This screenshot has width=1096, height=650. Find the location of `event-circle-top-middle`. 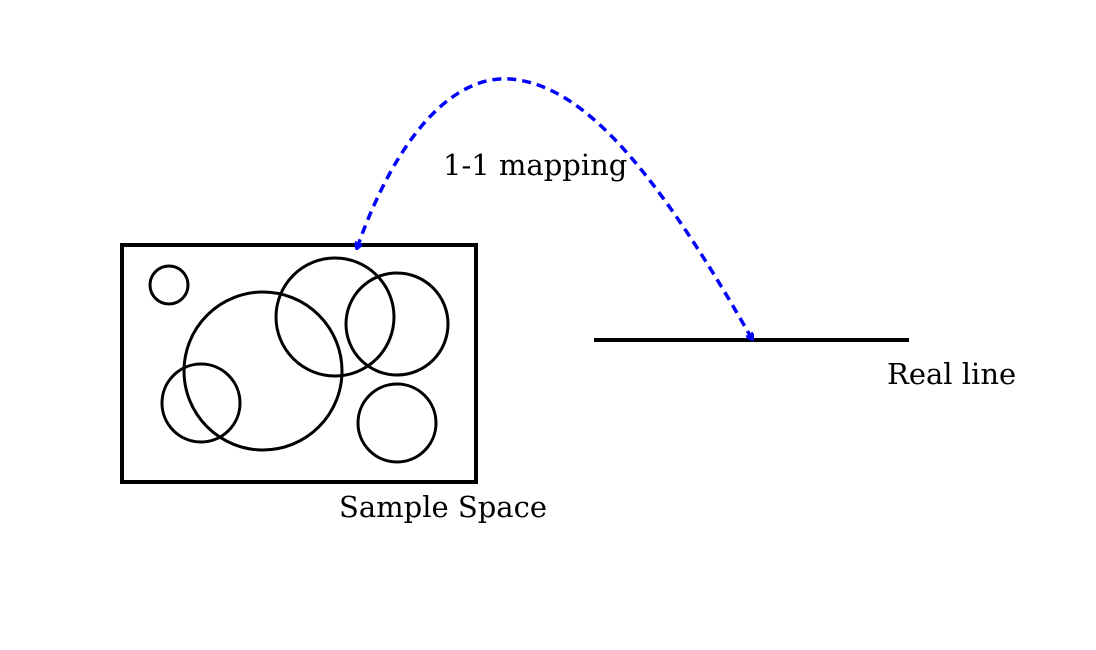

event-circle-top-middle is located at coordinates (335, 317).